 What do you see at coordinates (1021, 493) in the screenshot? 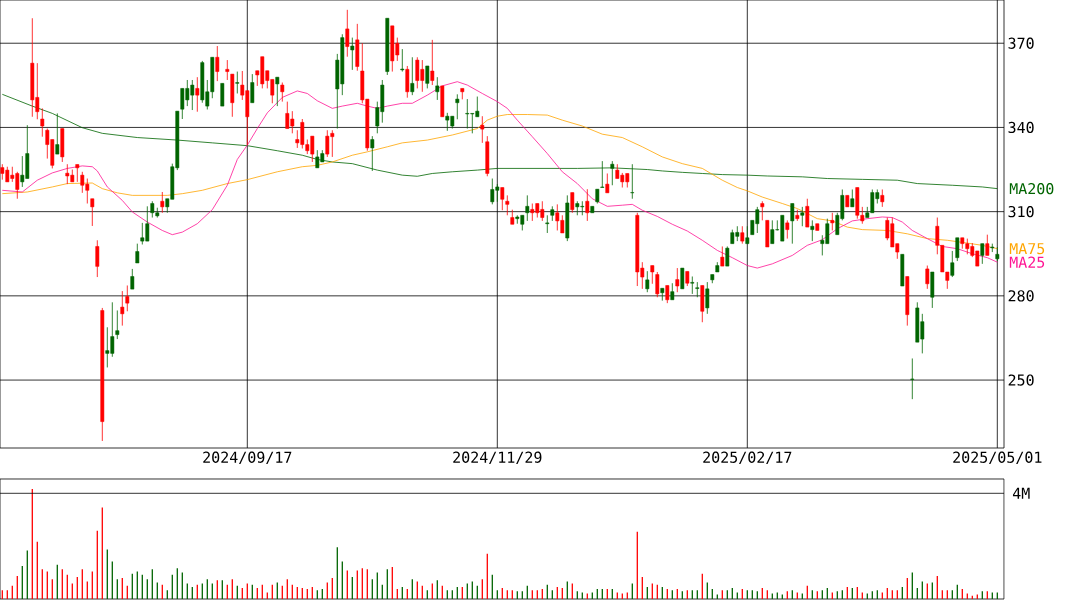
I see `ref-line-label: 4M` at bounding box center [1021, 493].